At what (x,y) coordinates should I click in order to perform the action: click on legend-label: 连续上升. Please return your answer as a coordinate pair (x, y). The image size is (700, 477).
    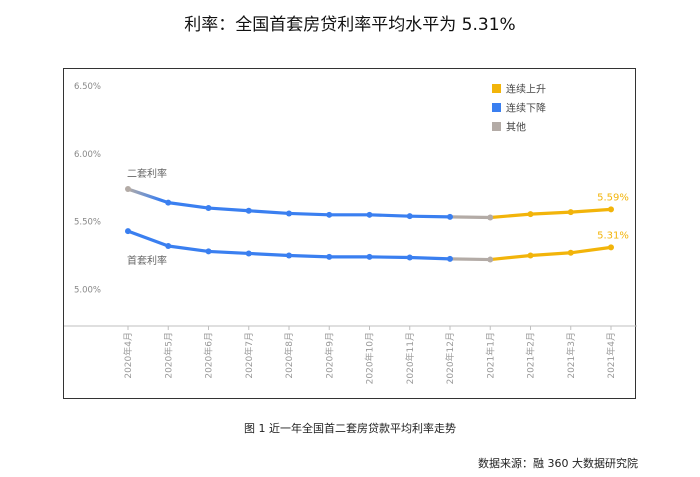
    Looking at the image, I should click on (526, 89).